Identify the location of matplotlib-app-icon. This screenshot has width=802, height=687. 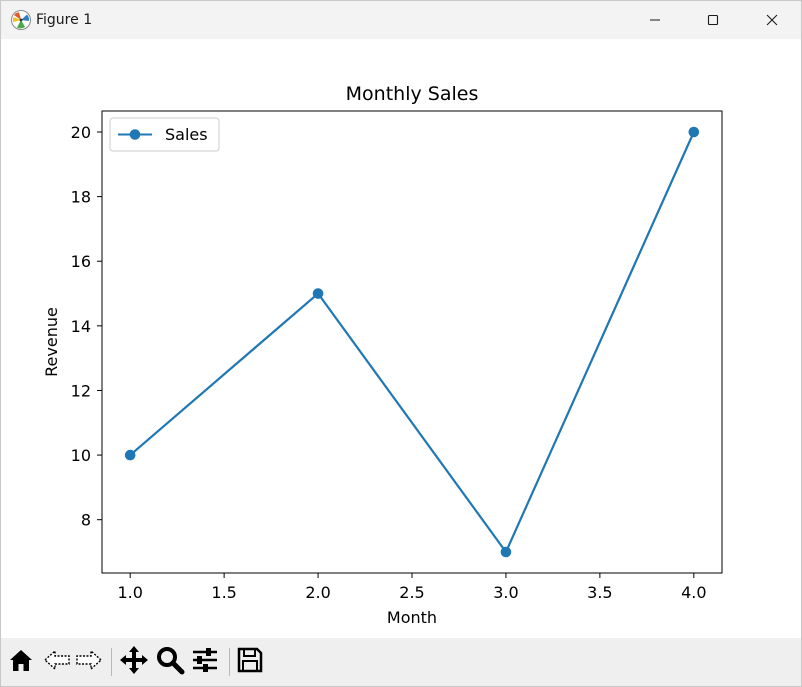
(21, 20).